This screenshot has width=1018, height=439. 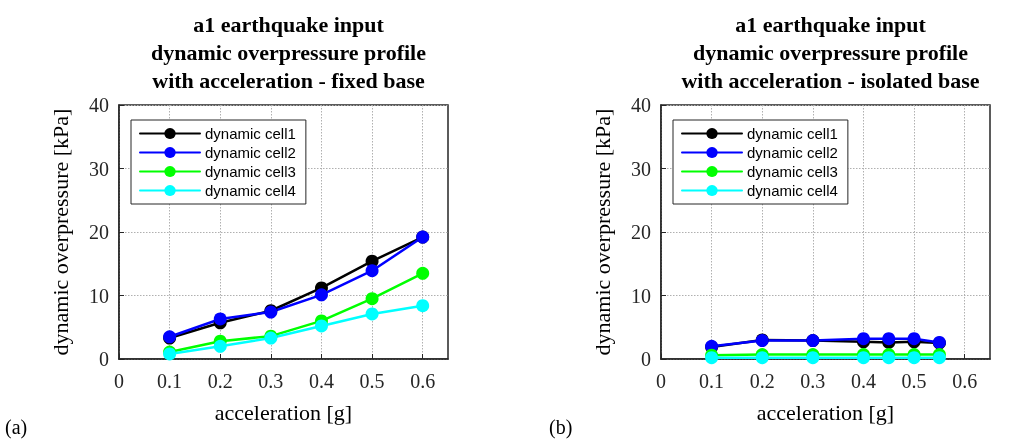 What do you see at coordinates (16, 427) in the screenshot?
I see `text: (a)` at bounding box center [16, 427].